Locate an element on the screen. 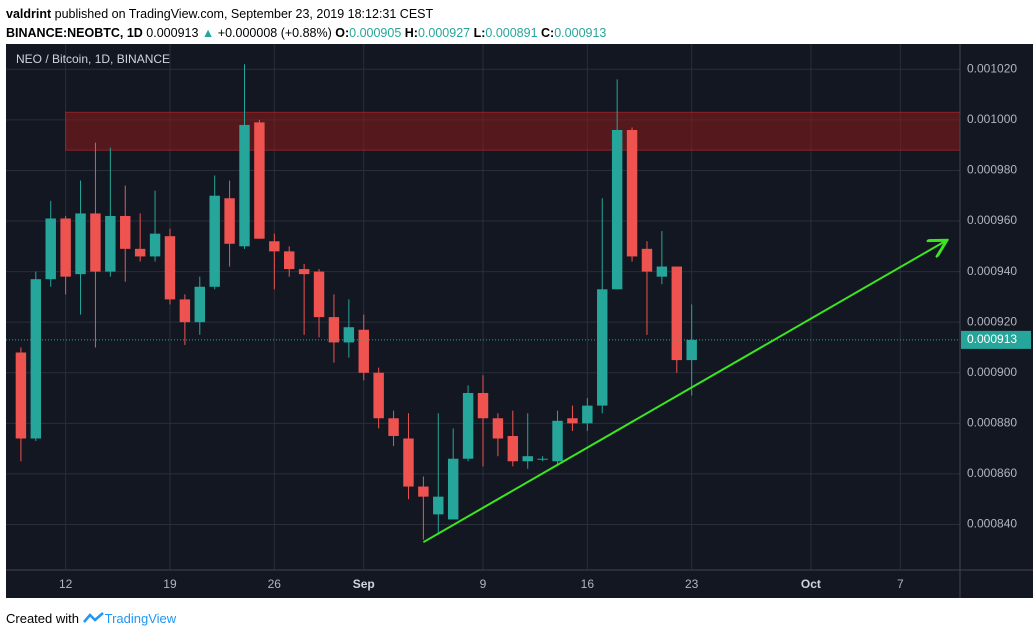 The image size is (1033, 635). x-tick-label: 19 is located at coordinates (170, 584).